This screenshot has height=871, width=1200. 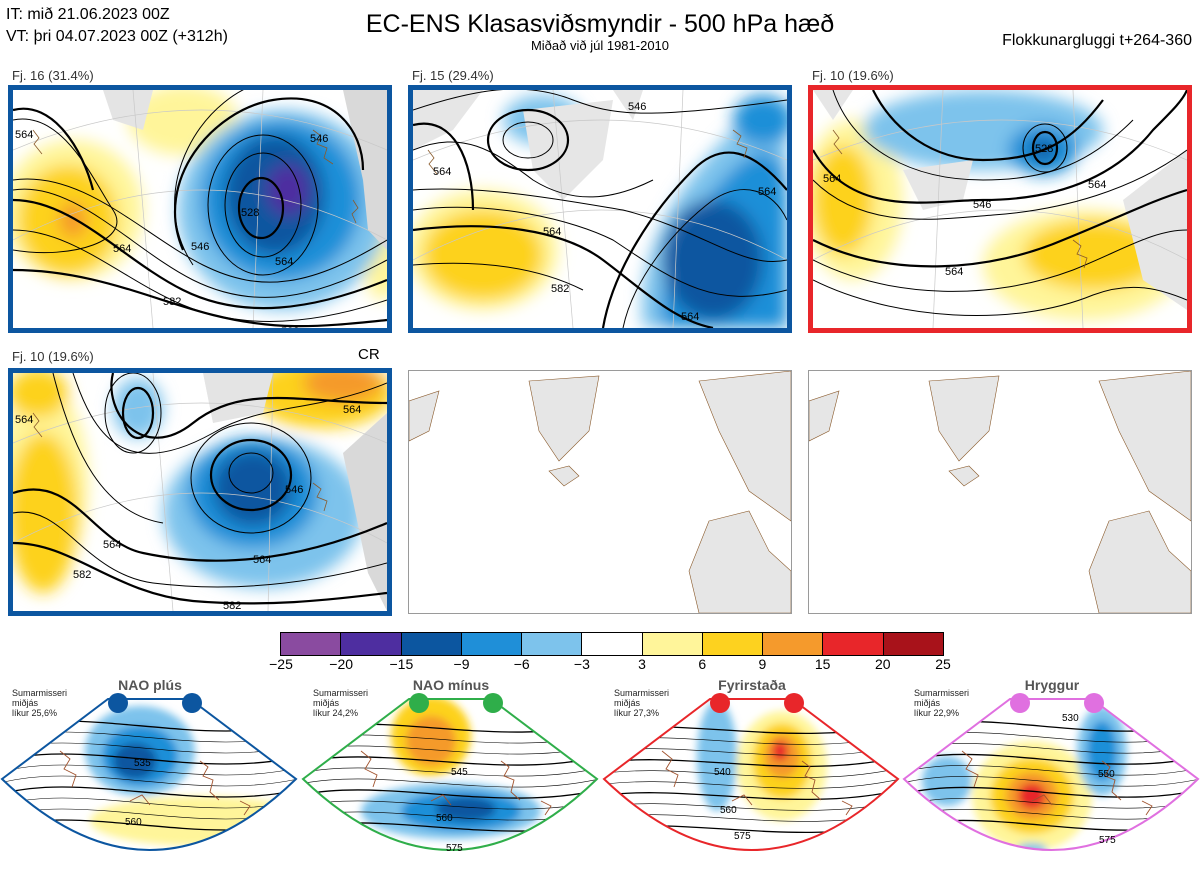 I want to click on regime-note: Sumarmisseri miðjás líkur 22,9%, so click(x=941, y=703).